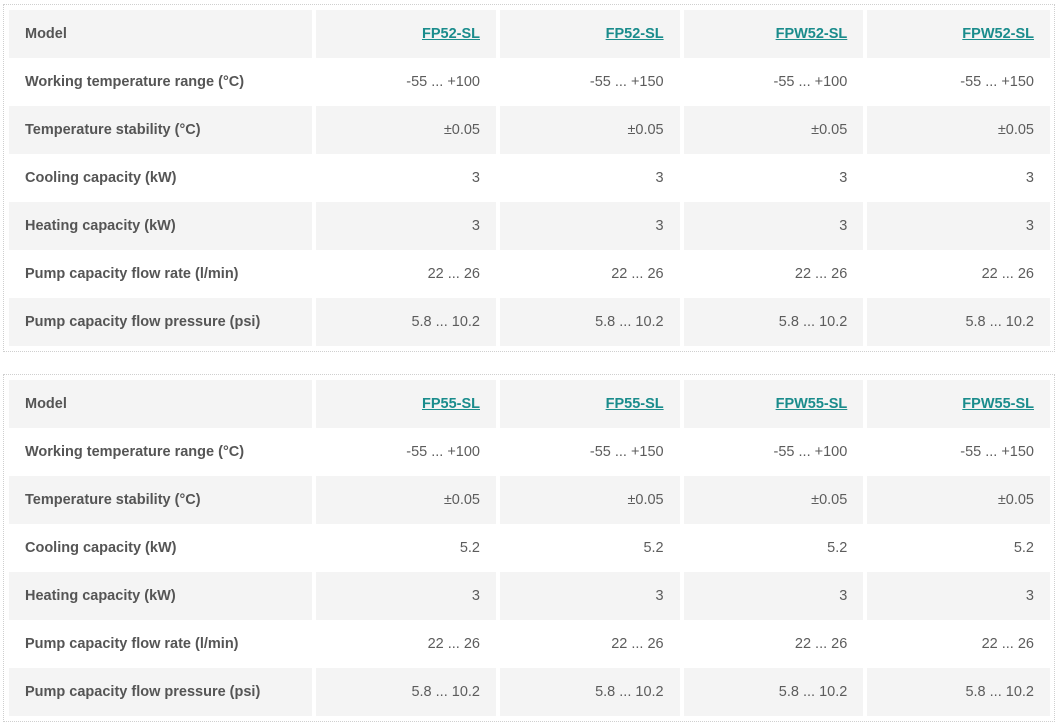 The width and height of the screenshot is (1062, 727). I want to click on table-row: Cooling capacity (kW) 3 3 3 3, so click(529, 178).